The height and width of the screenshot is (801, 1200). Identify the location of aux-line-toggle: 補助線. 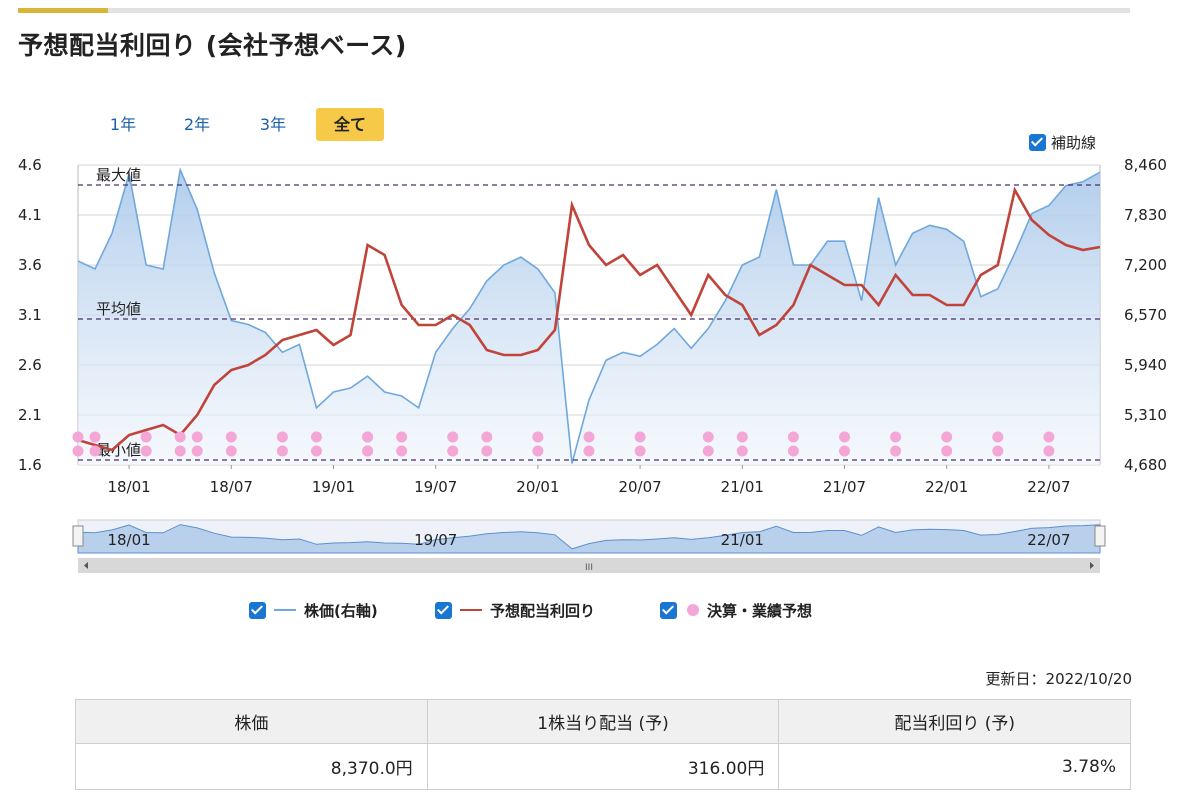
(1062, 142).